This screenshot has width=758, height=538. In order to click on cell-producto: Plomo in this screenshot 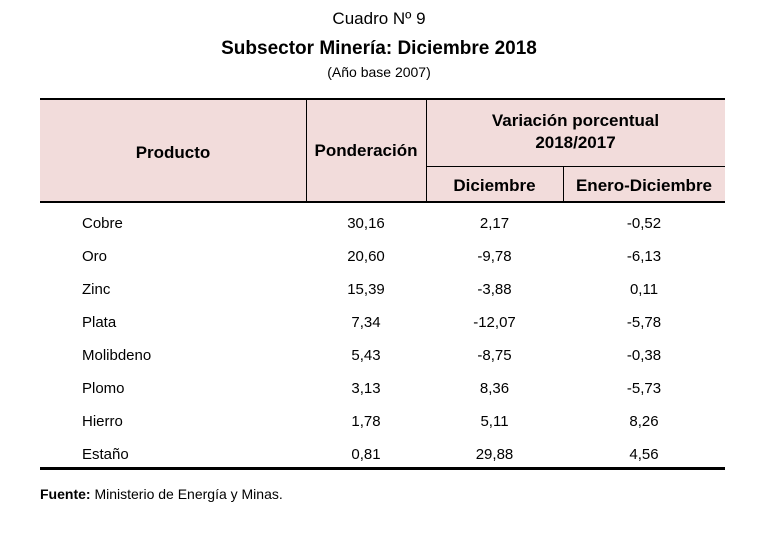, I will do `click(103, 388)`.